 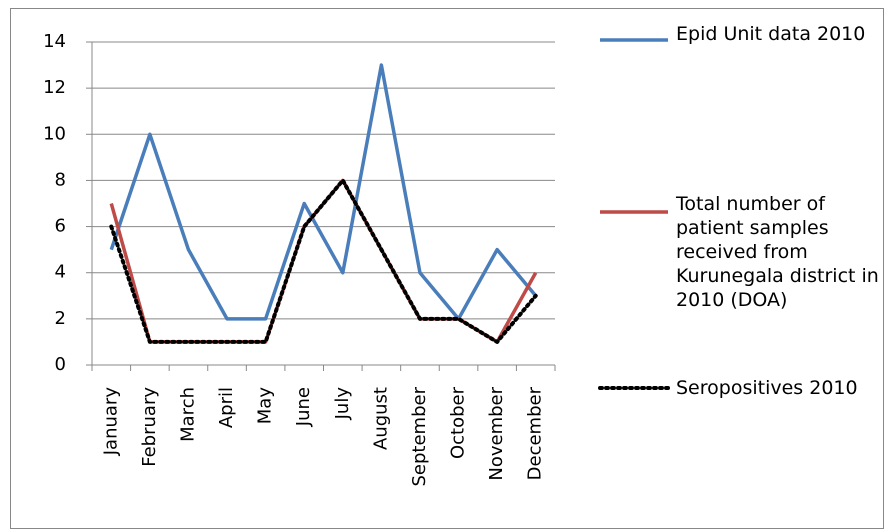 I want to click on x-tick-label: March, so click(x=187, y=414).